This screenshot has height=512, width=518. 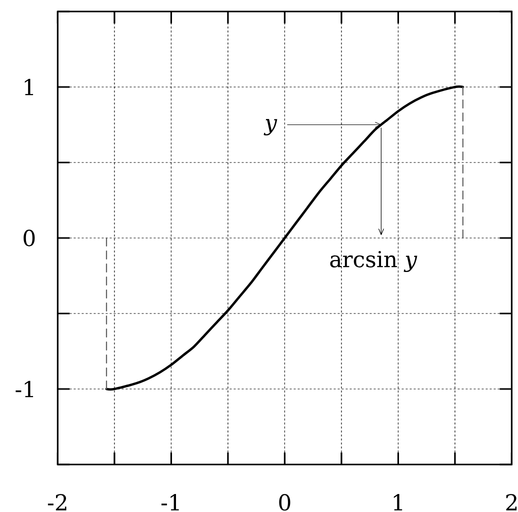 I want to click on x-tick-label: -1, so click(x=170, y=502).